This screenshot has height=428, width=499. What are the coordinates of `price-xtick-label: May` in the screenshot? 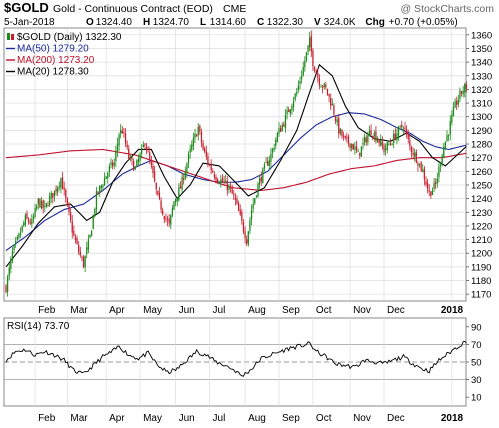 It's located at (152, 310).